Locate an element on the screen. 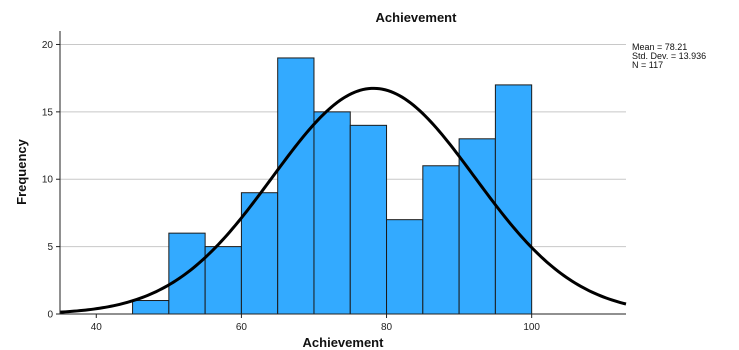 This screenshot has height=350, width=739. stats-line: N = 117 is located at coordinates (647, 65).